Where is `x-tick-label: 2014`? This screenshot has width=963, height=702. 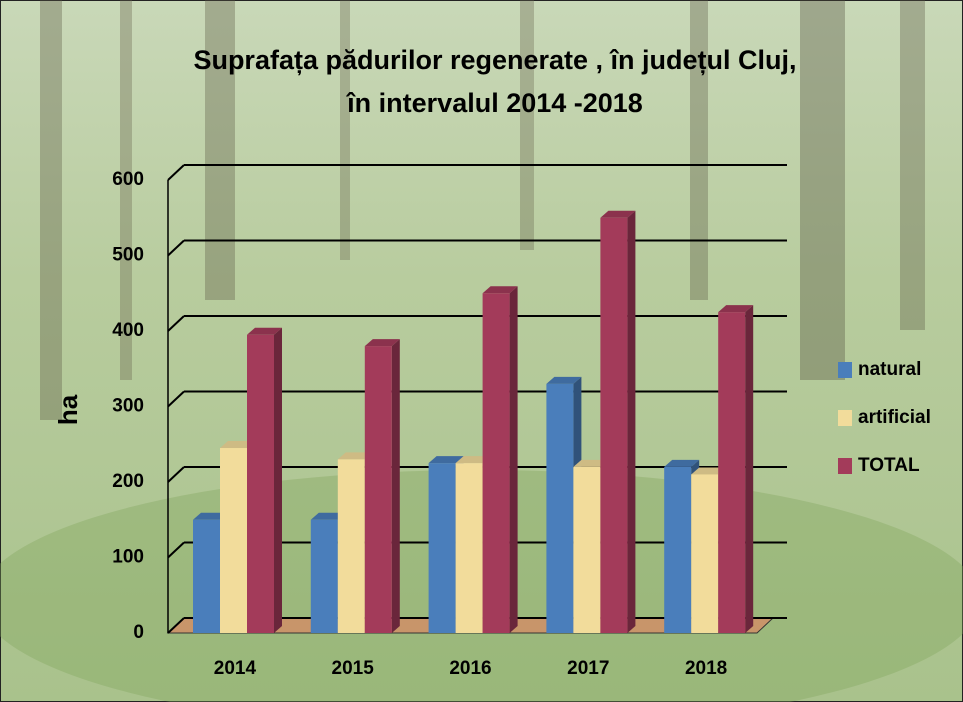 x-tick-label: 2014 is located at coordinates (235, 668).